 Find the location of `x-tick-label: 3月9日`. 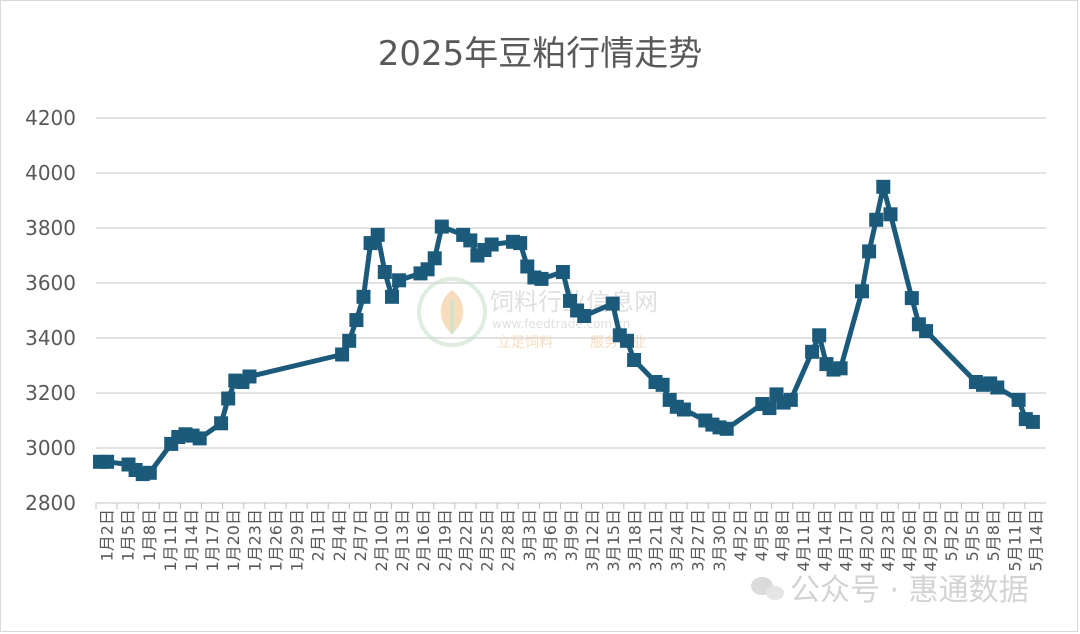

x-tick-label: 3月9日 is located at coordinates (571, 535).